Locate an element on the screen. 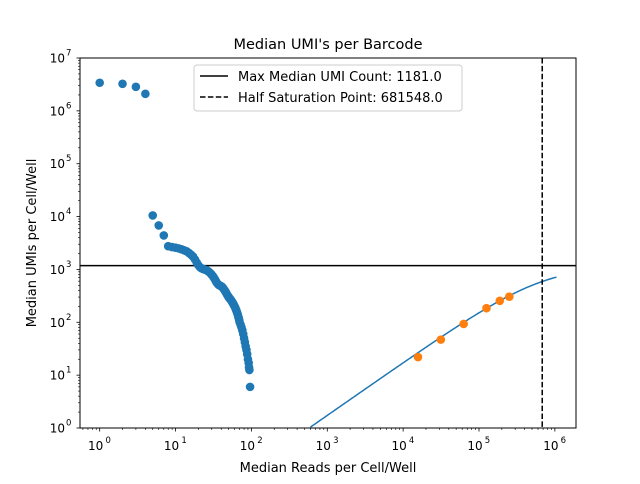 The image size is (640, 484). x-tick-label-exponent: 0 is located at coordinates (107, 441).